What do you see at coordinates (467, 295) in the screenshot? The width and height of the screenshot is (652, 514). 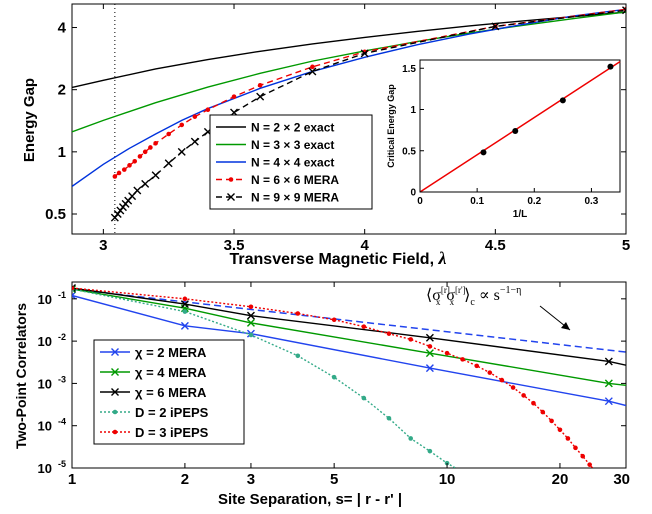 I see `annotation-close: ⟩` at bounding box center [467, 295].